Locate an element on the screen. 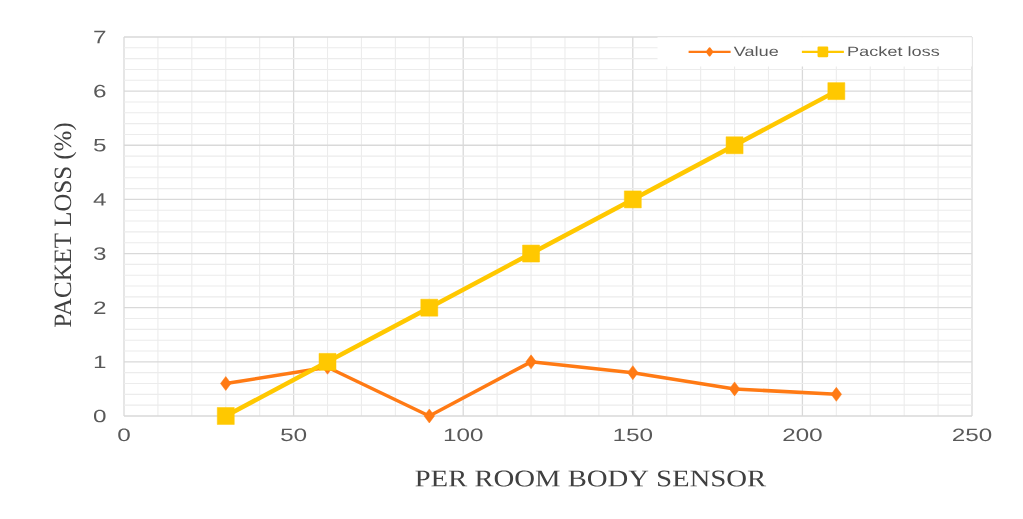 The height and width of the screenshot is (519, 1023). legend-label: Packet loss is located at coordinates (894, 51).